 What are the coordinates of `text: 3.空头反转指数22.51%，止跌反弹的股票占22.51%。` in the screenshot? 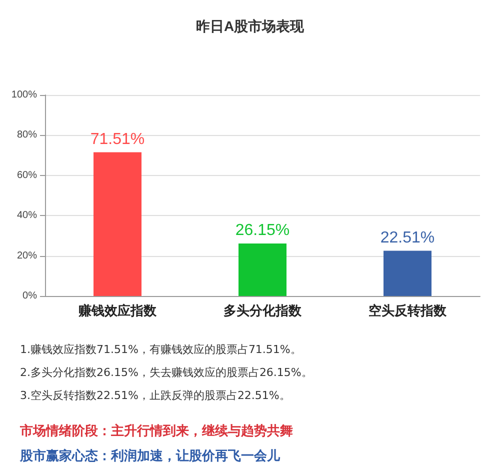 It's located at (156, 396).